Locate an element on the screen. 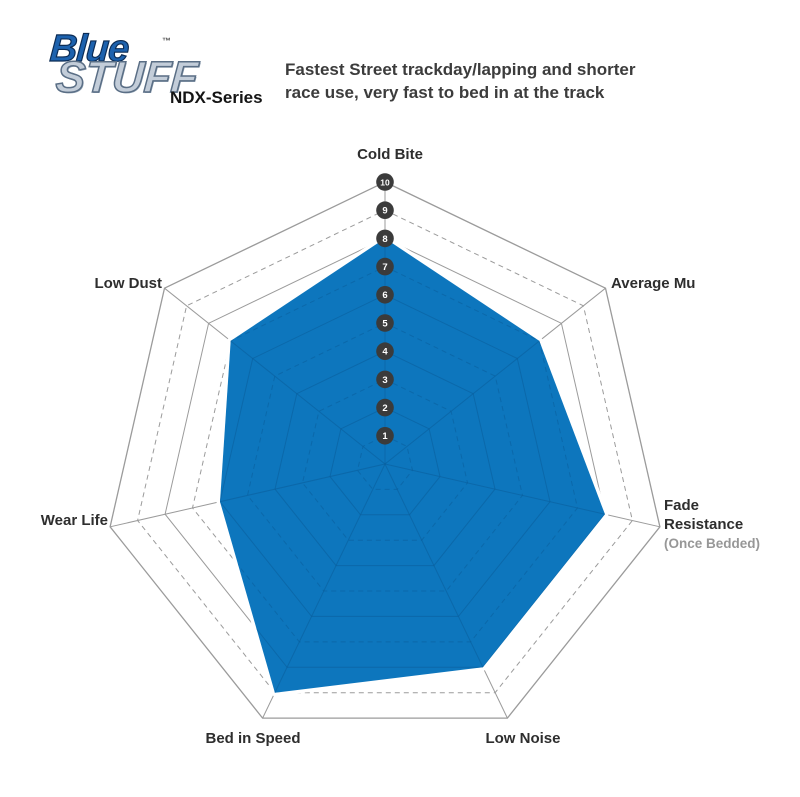  tick-label: 7 is located at coordinates (384, 267).